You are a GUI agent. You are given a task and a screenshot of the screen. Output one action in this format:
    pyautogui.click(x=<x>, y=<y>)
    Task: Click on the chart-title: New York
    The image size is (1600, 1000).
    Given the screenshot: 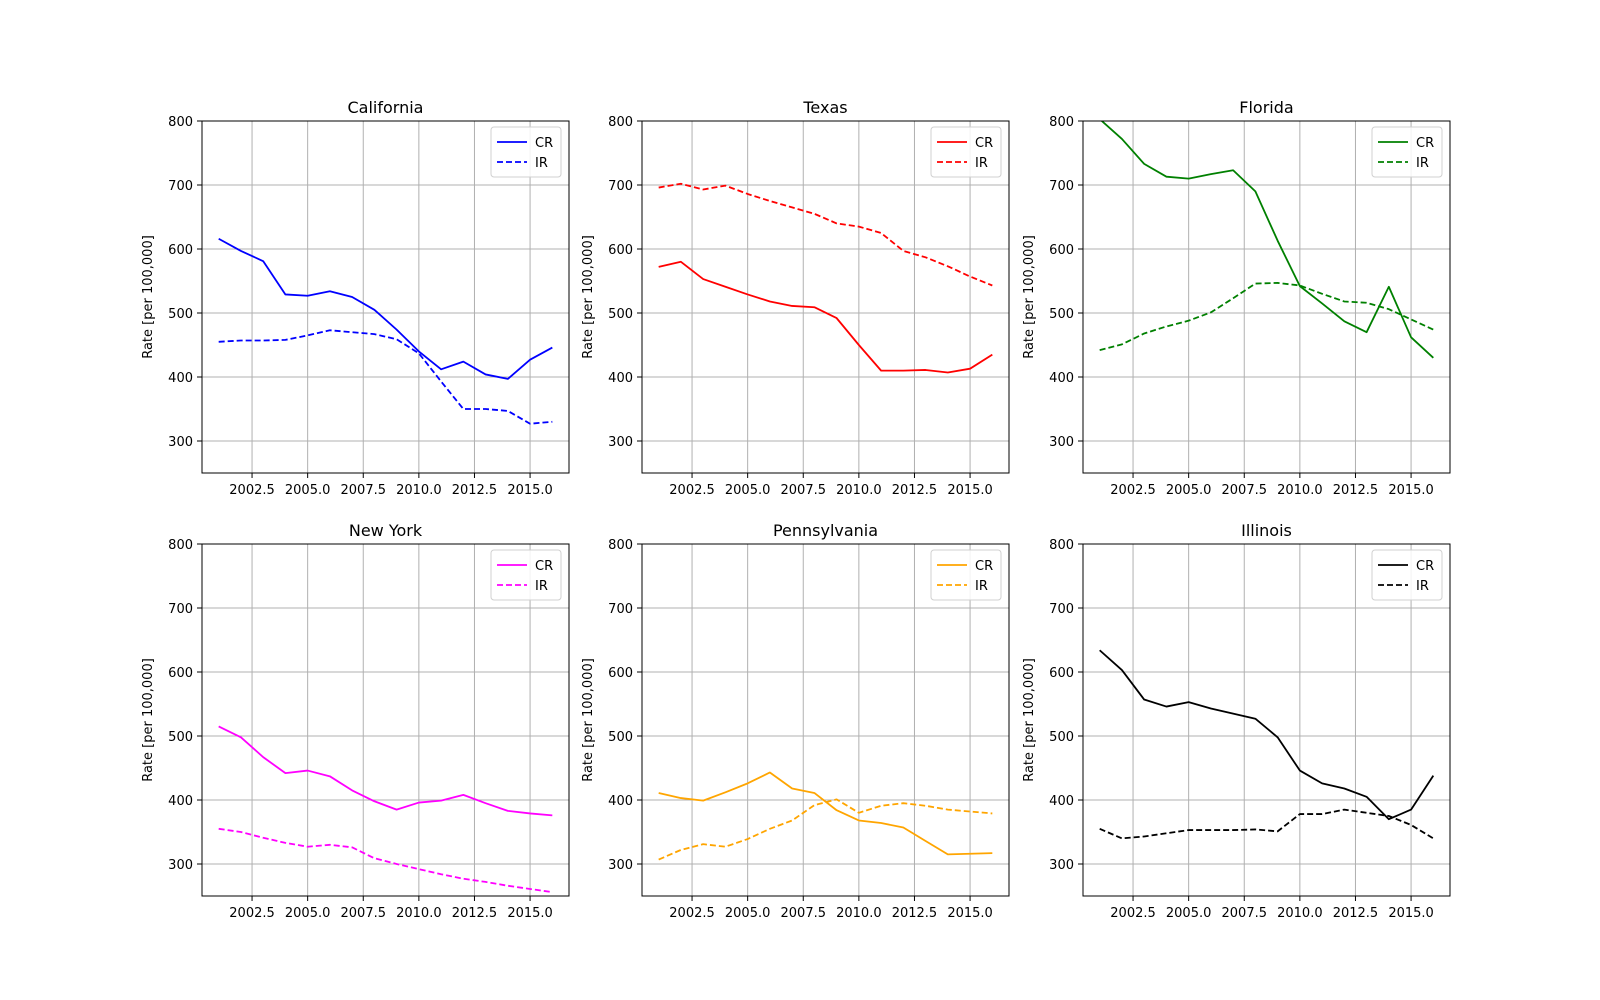 What is the action you would take?
    pyautogui.click(x=386, y=530)
    